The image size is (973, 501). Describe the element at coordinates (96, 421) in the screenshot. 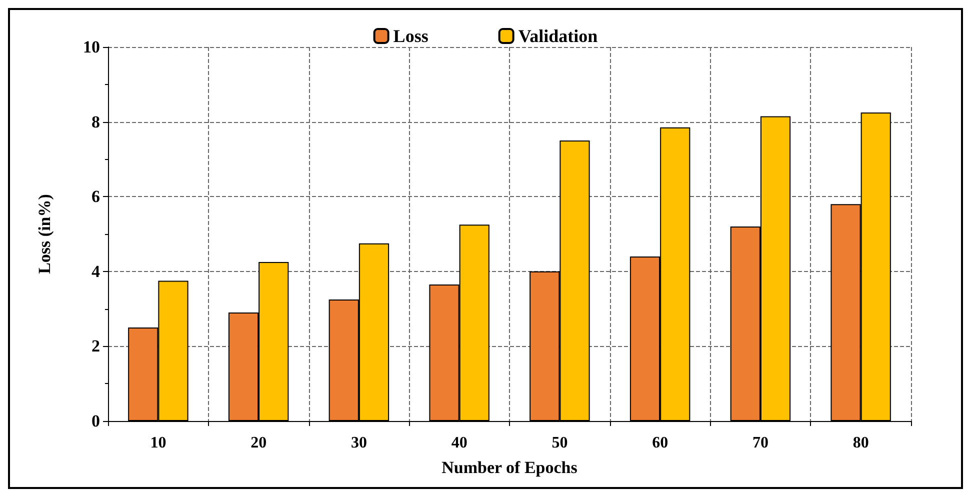

I see `y-tick-label: 0` at that location.